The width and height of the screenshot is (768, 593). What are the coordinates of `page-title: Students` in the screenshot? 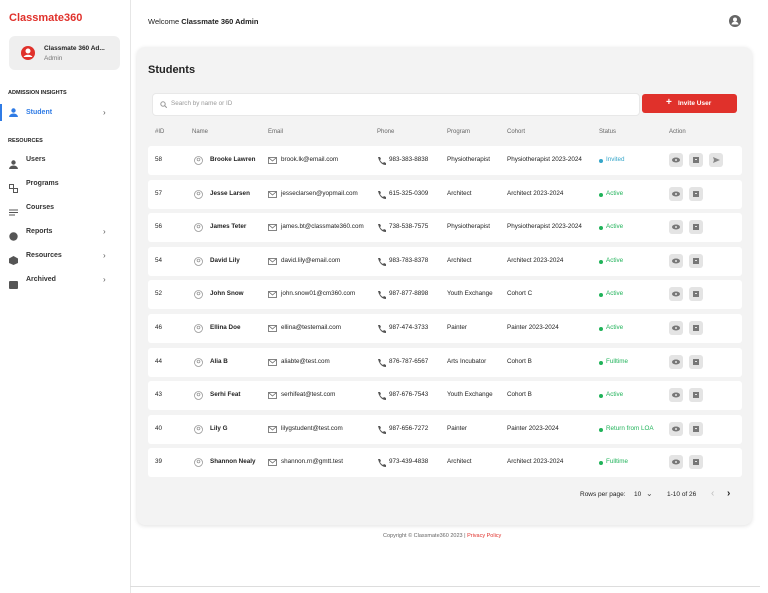 It's located at (172, 70).